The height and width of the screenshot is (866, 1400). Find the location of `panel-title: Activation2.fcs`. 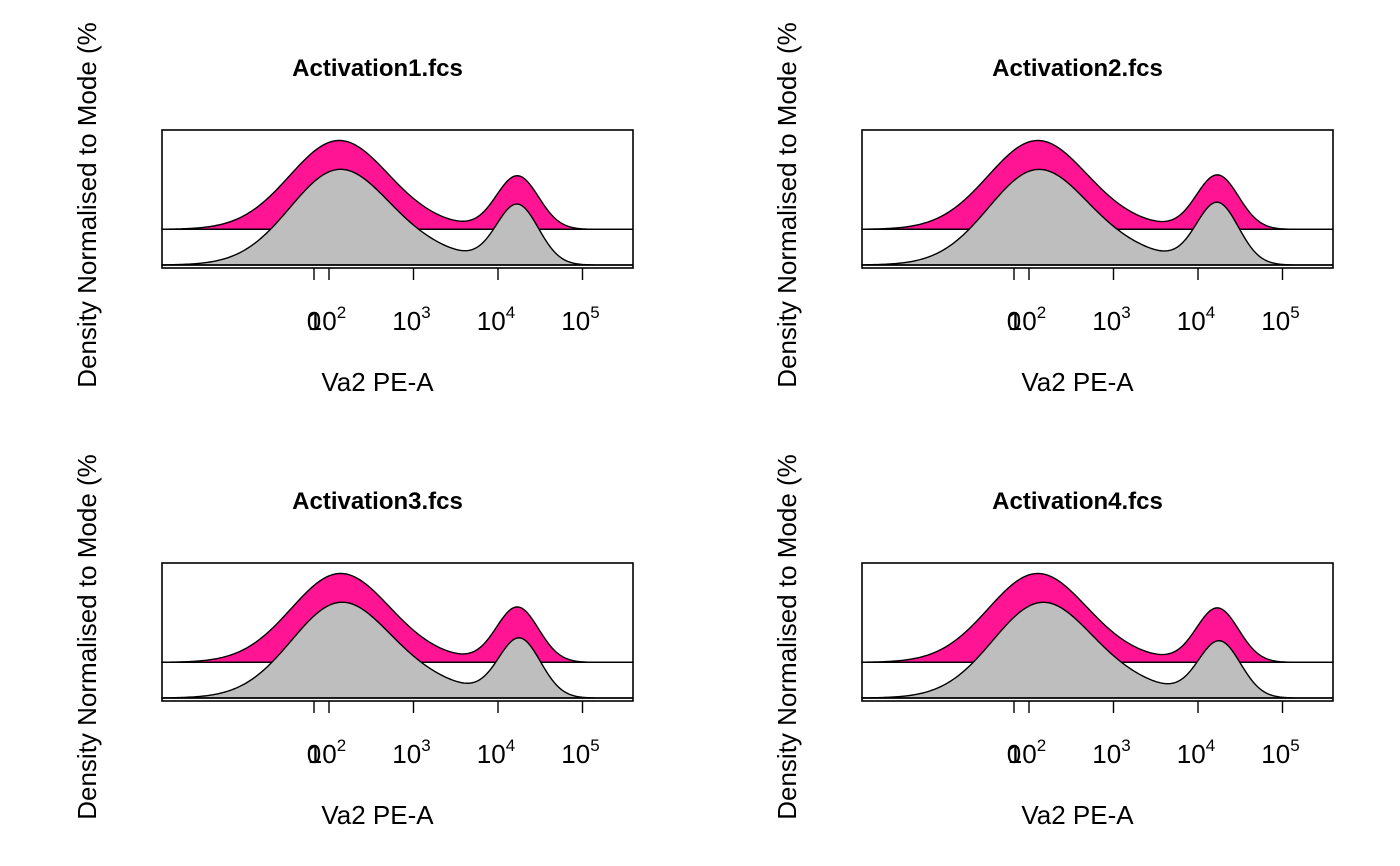

panel-title: Activation2.fcs is located at coordinates (1077, 68).